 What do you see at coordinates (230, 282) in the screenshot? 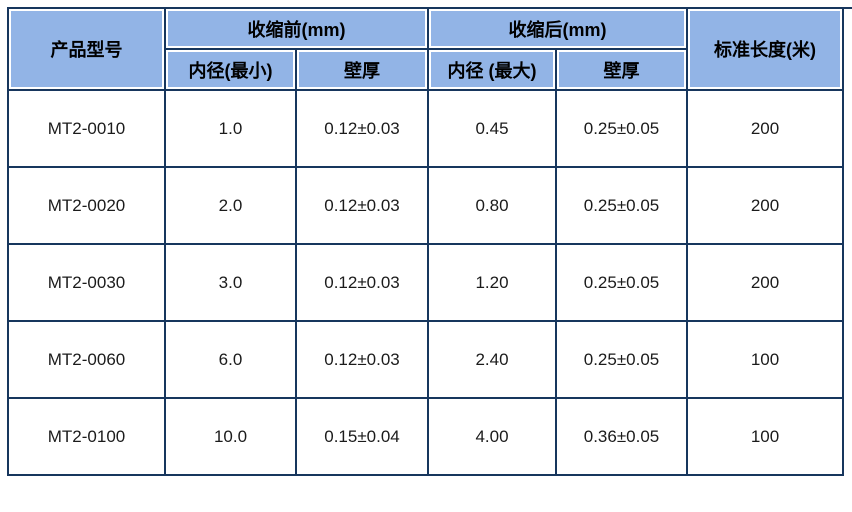
I see `cell-before-inner-diameter: 3.0` at bounding box center [230, 282].